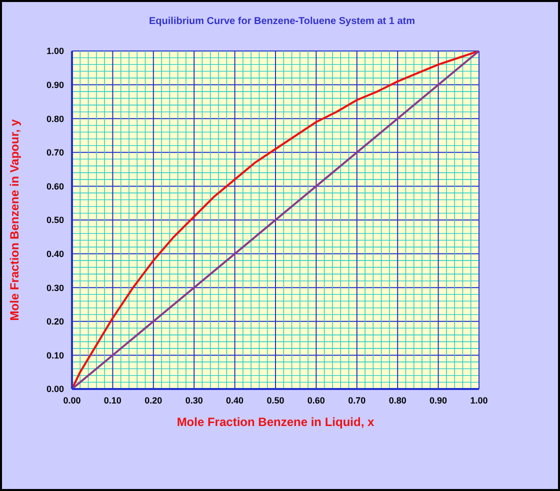  What do you see at coordinates (55, 186) in the screenshot?
I see `y-tick-label: 0.60` at bounding box center [55, 186].